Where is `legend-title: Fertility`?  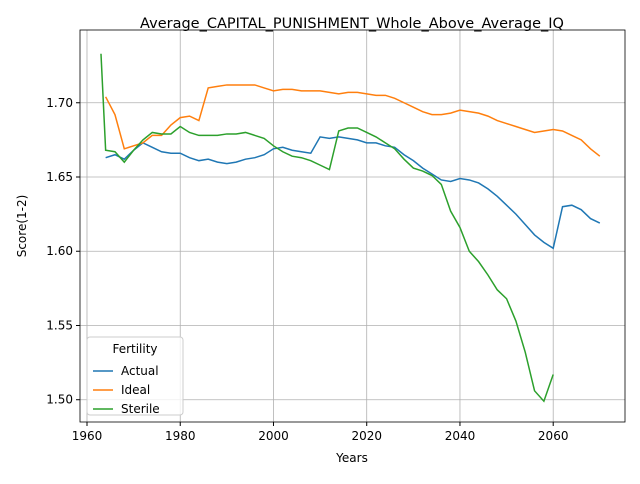 legend-title: Fertility is located at coordinates (134, 349).